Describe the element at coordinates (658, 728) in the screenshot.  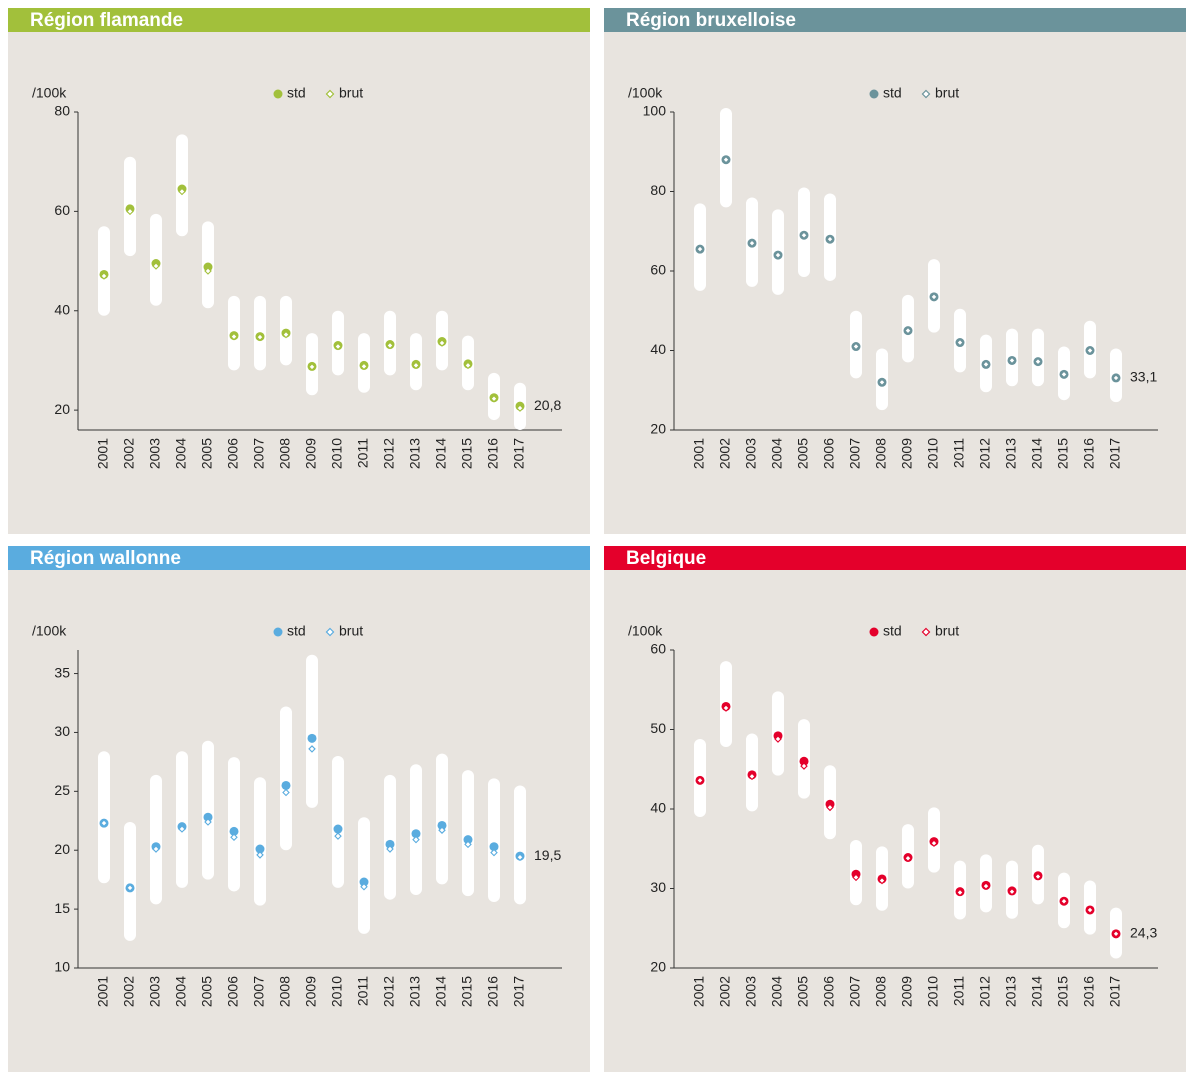
I see `y-tick-label: 50` at that location.